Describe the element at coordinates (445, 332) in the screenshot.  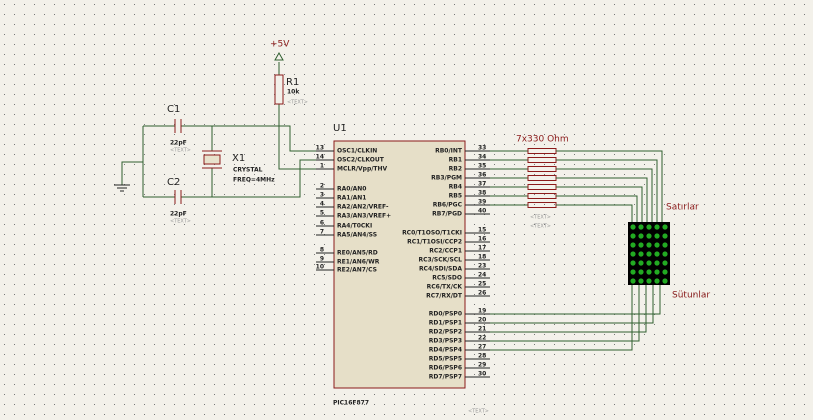
I see `pin-name: RD2/PSP2` at that location.